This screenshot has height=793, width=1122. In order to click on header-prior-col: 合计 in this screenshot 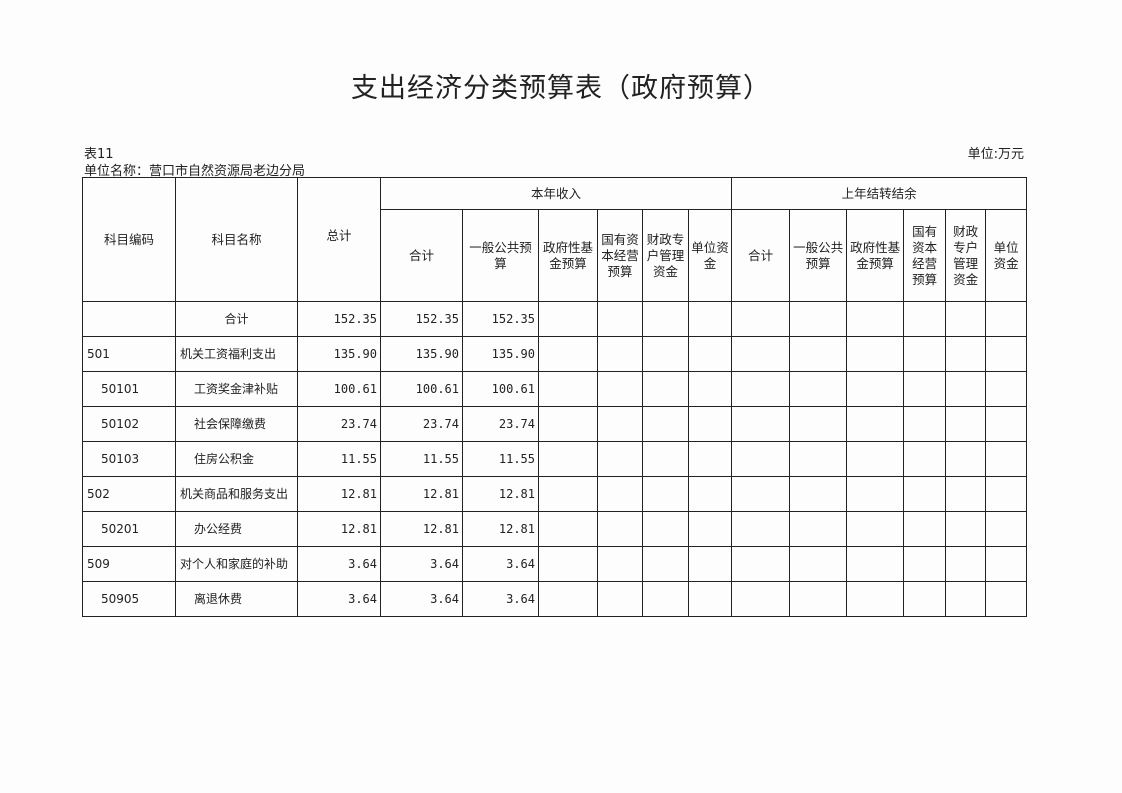, I will do `click(761, 255)`.